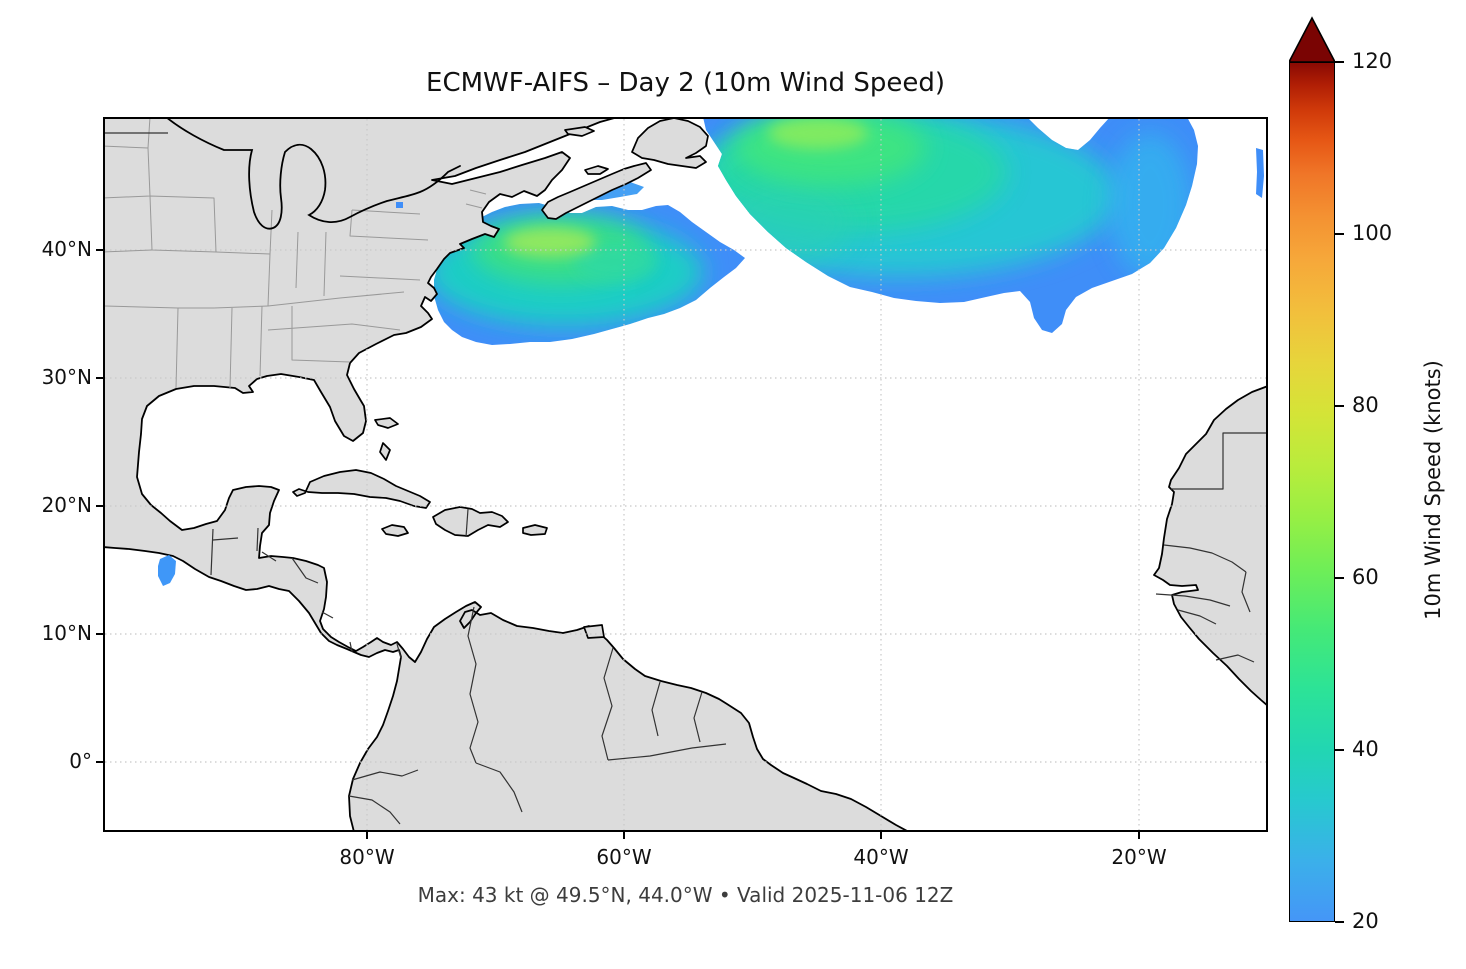 Image resolution: width=1466 pixels, height=969 pixels. I want to click on island-puerto-rico, so click(535, 530).